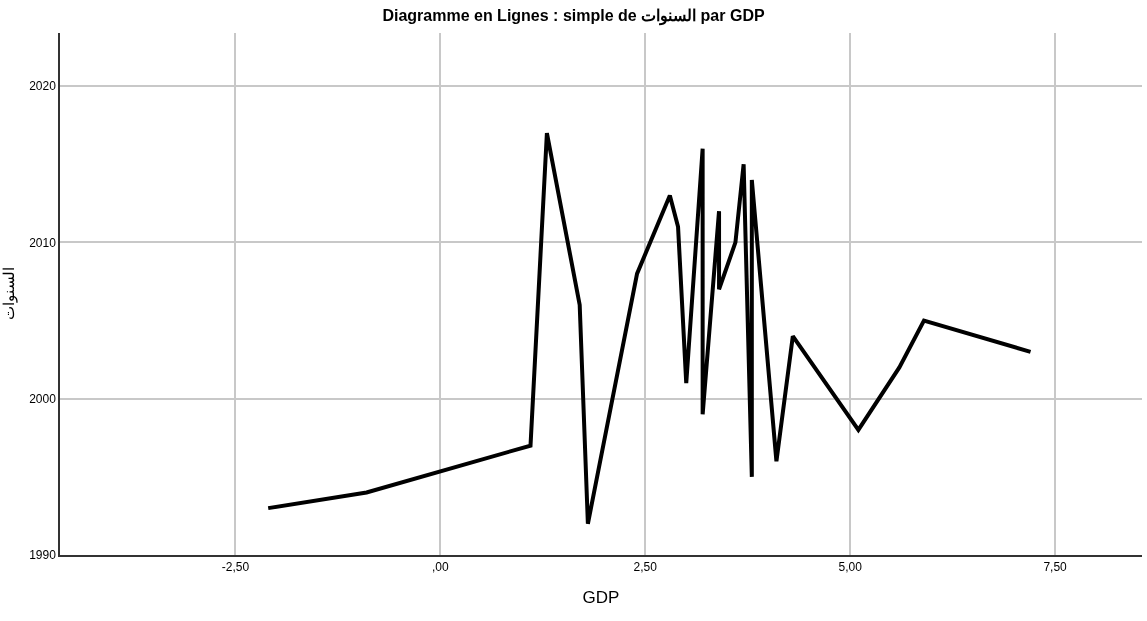  I want to click on y-tick-label: 2020, so click(43, 86).